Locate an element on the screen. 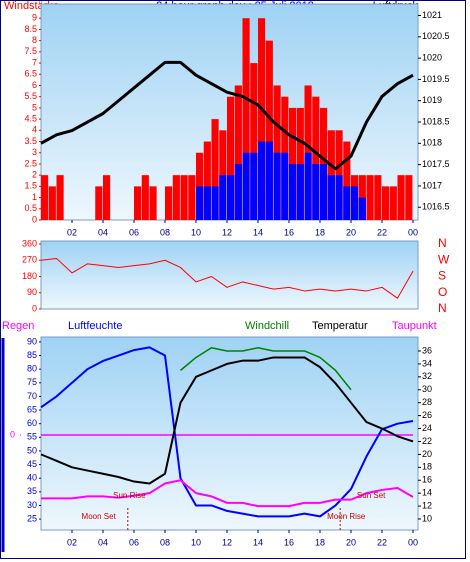 Image resolution: width=470 pixels, height=562 pixels. y2-tick-label: 36 is located at coordinates (427, 350).